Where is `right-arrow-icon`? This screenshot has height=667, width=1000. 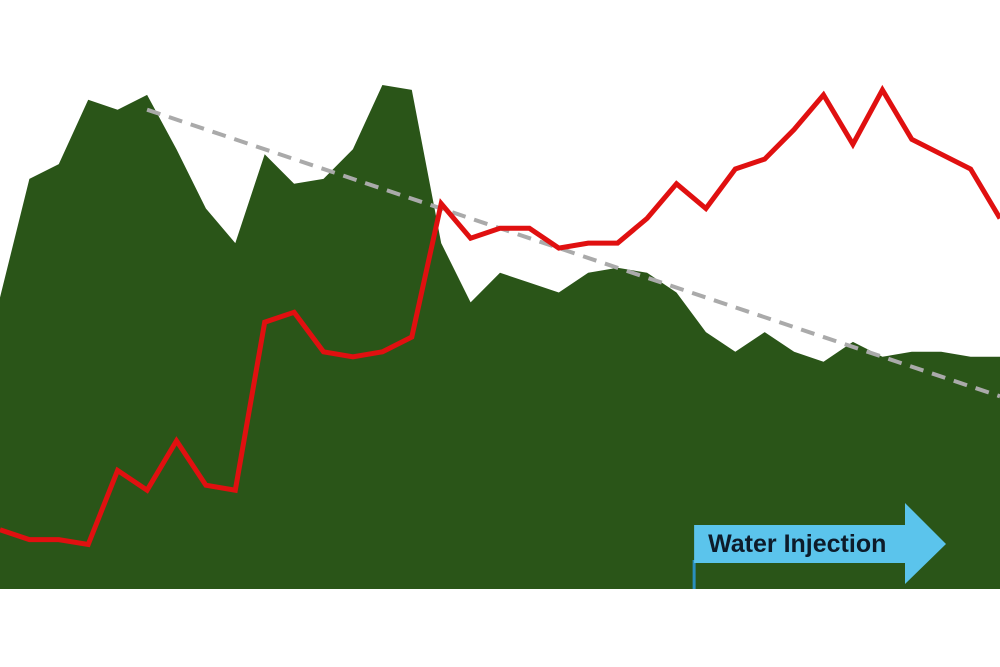 right-arrow-icon is located at coordinates (820, 543).